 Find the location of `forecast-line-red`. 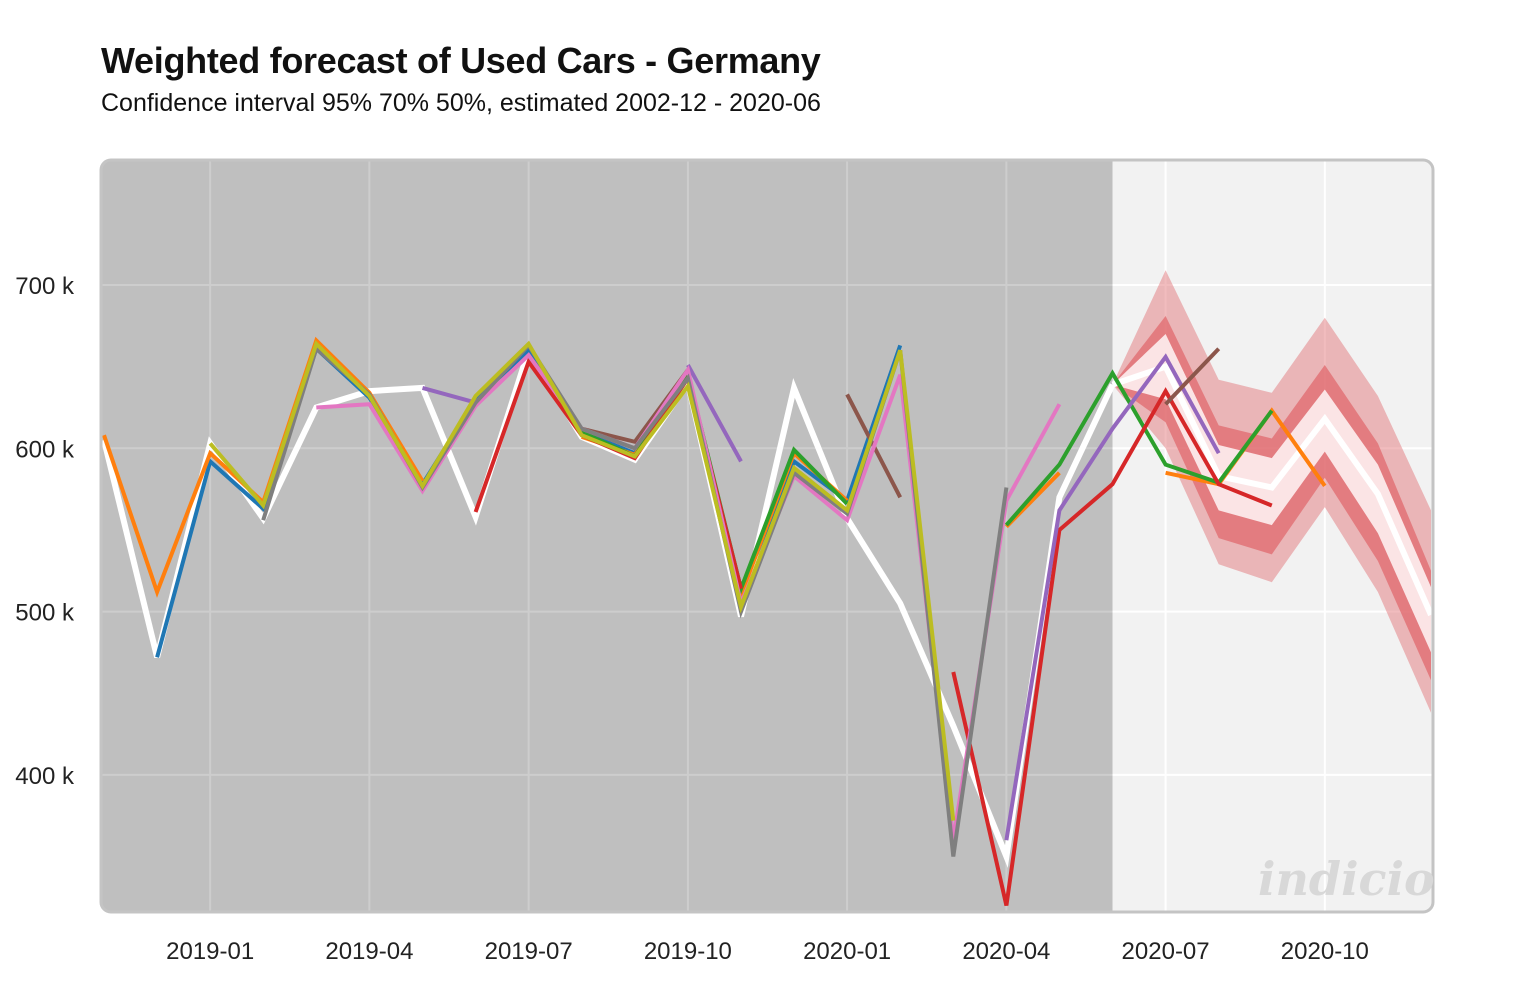

forecast-line-red is located at coordinates (1112, 646).